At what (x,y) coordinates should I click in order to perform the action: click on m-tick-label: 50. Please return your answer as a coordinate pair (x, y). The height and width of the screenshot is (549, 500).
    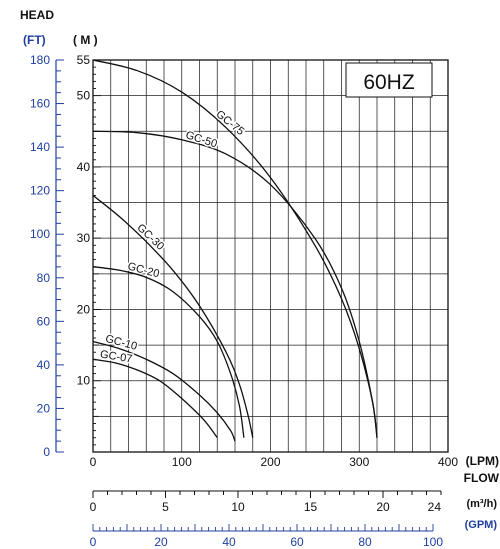
    Looking at the image, I should click on (84, 96).